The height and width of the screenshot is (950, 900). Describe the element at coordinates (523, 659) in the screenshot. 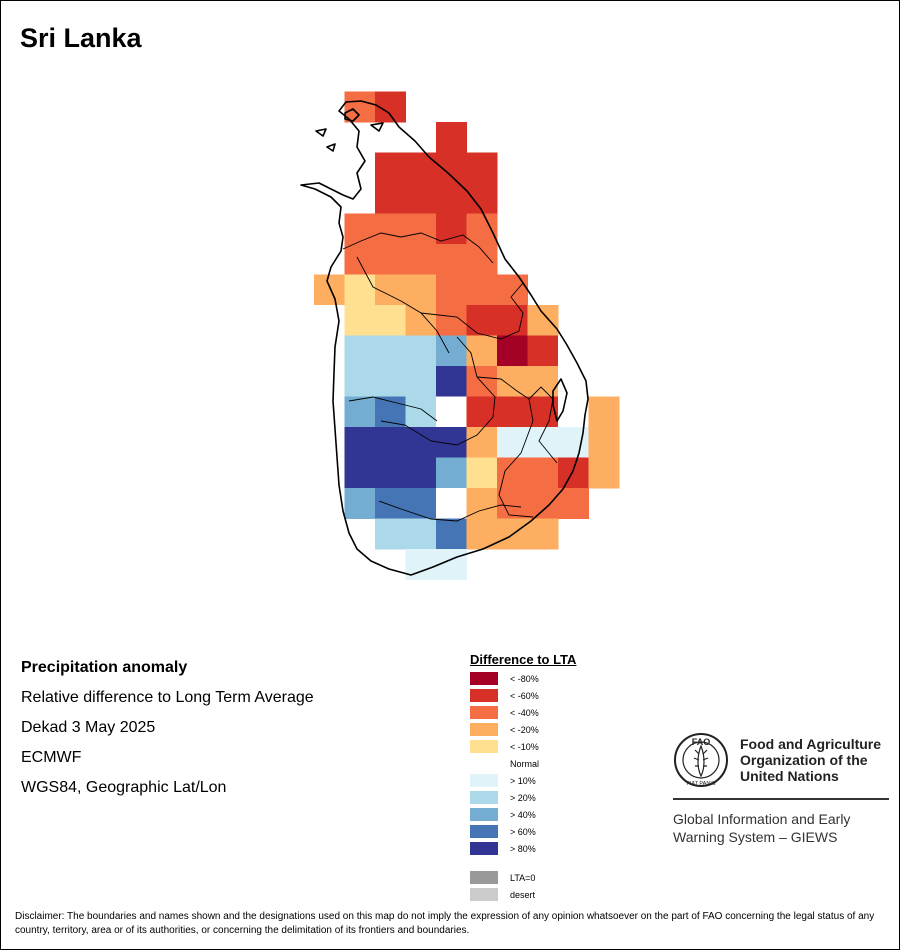

I see `legend-title: Difference to LTA` at that location.